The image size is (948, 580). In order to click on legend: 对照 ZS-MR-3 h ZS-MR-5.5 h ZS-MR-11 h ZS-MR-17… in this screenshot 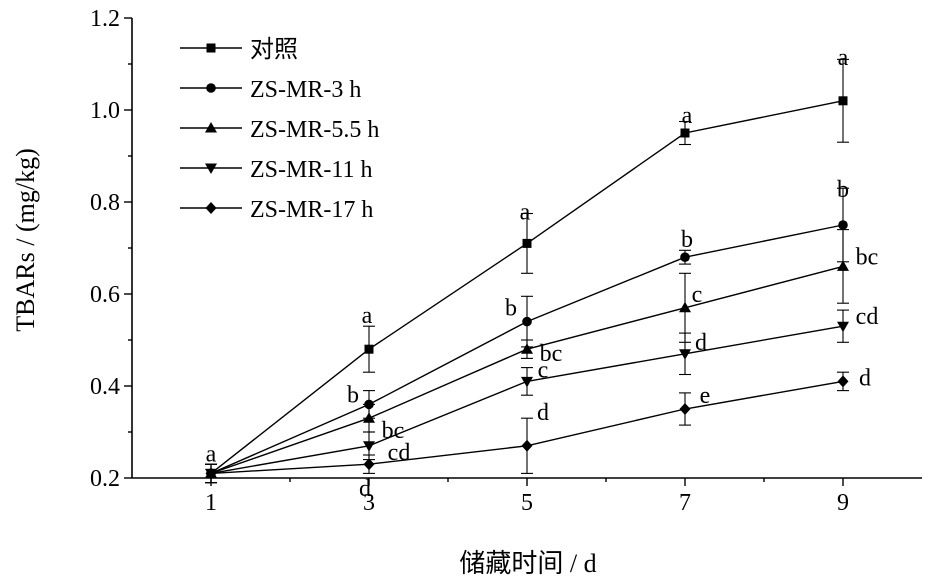, I will do `click(279, 129)`.